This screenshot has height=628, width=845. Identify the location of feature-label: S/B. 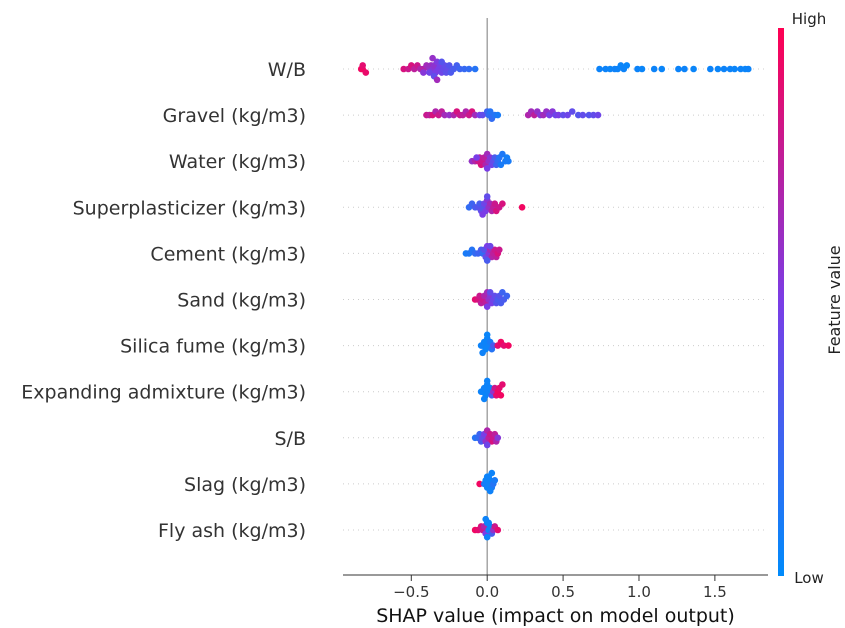
(291, 439).